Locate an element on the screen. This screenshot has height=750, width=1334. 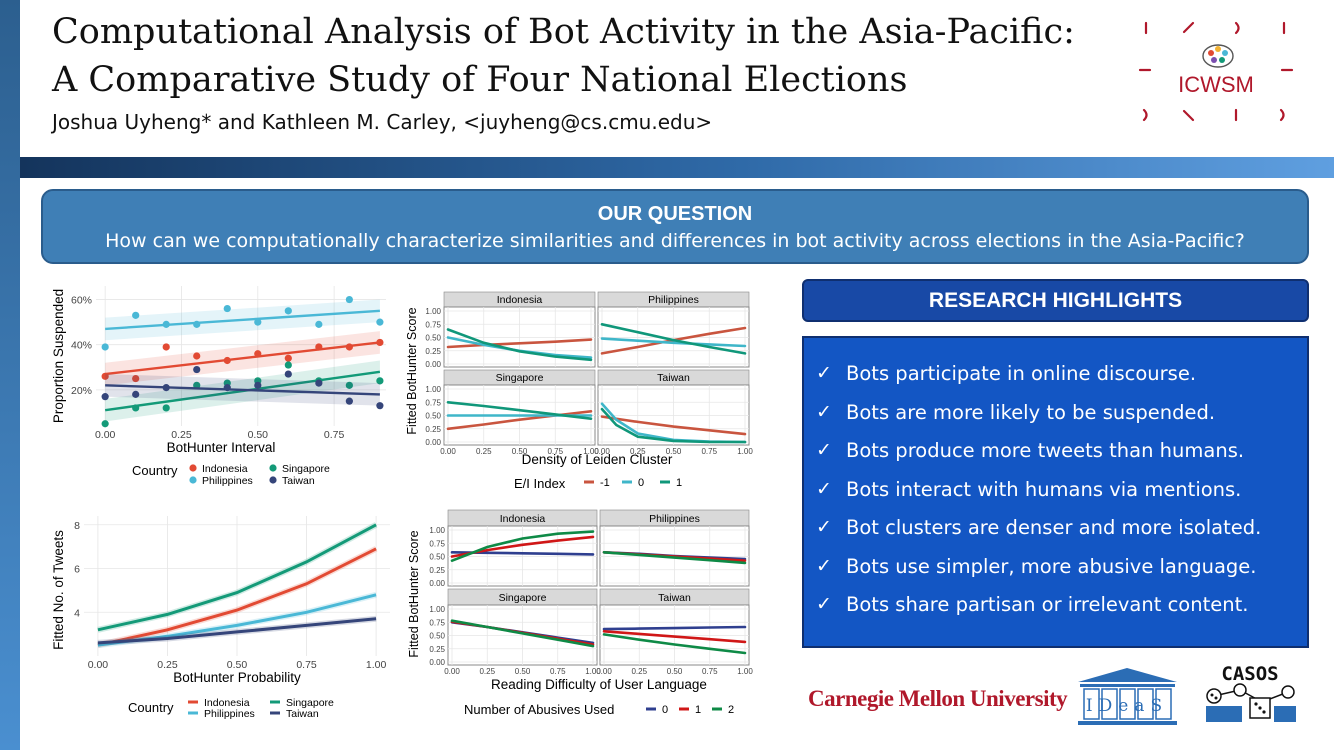
facet-title: Singapore is located at coordinates (523, 598).